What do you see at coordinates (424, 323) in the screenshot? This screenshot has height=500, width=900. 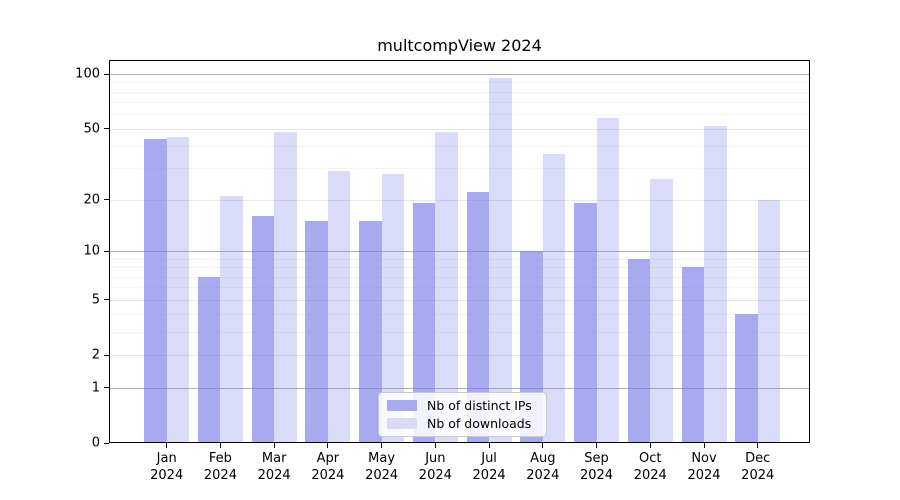 I see `bar-distinct-ips-jun` at bounding box center [424, 323].